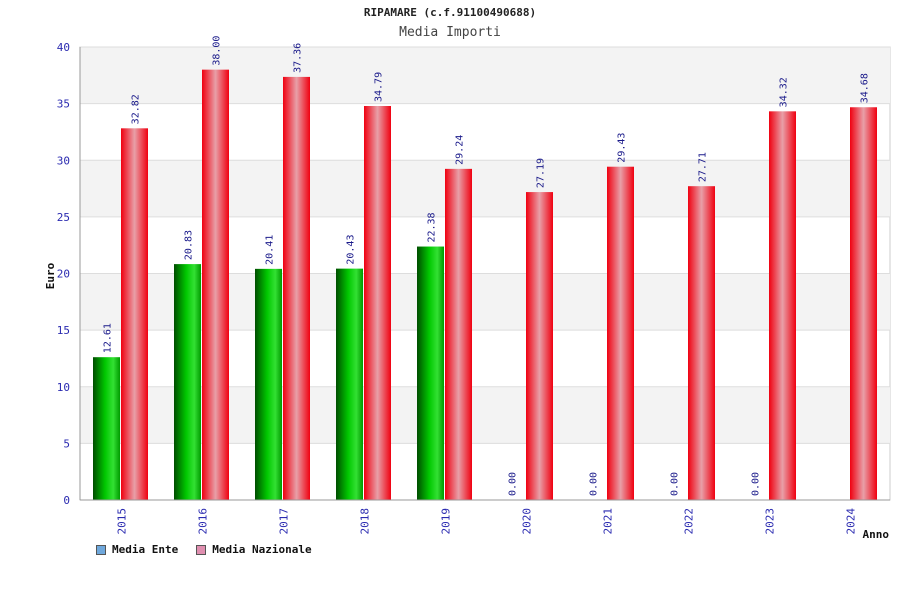  What do you see at coordinates (450, 32) in the screenshot?
I see `chart-subtitle: Media Importi` at bounding box center [450, 32].